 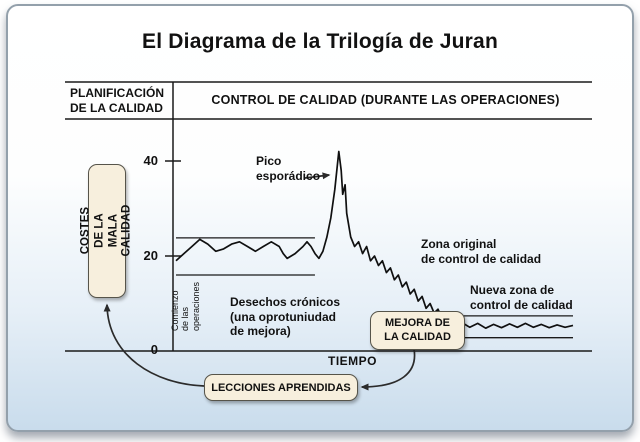 What do you see at coordinates (150, 160) in the screenshot?
I see `y-tick-label: 40` at bounding box center [150, 160].